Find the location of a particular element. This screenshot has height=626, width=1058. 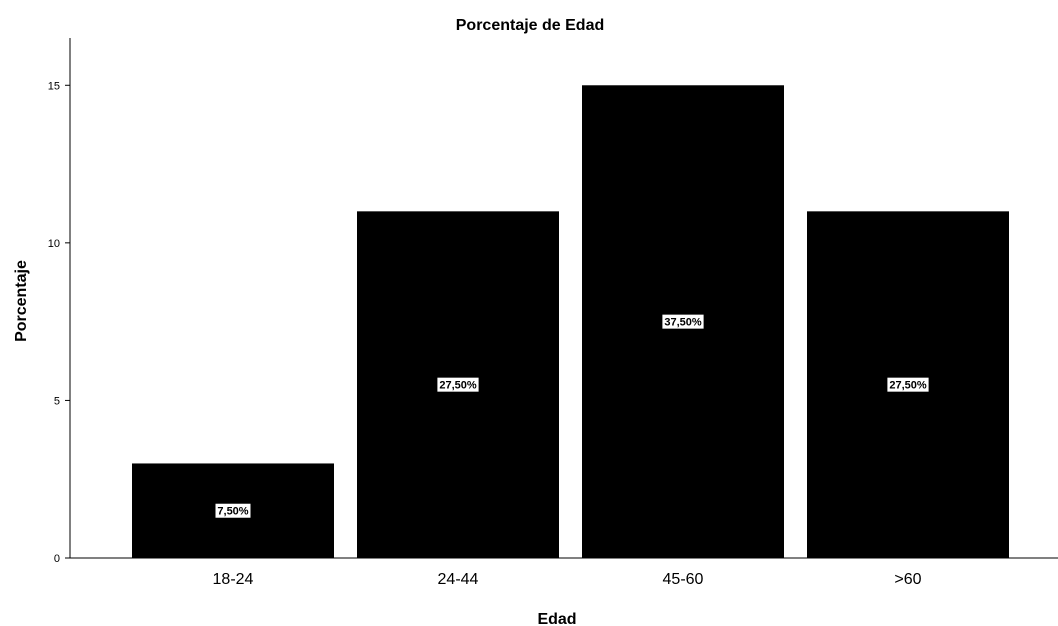

data-label-2: 27,50% is located at coordinates (458, 386).